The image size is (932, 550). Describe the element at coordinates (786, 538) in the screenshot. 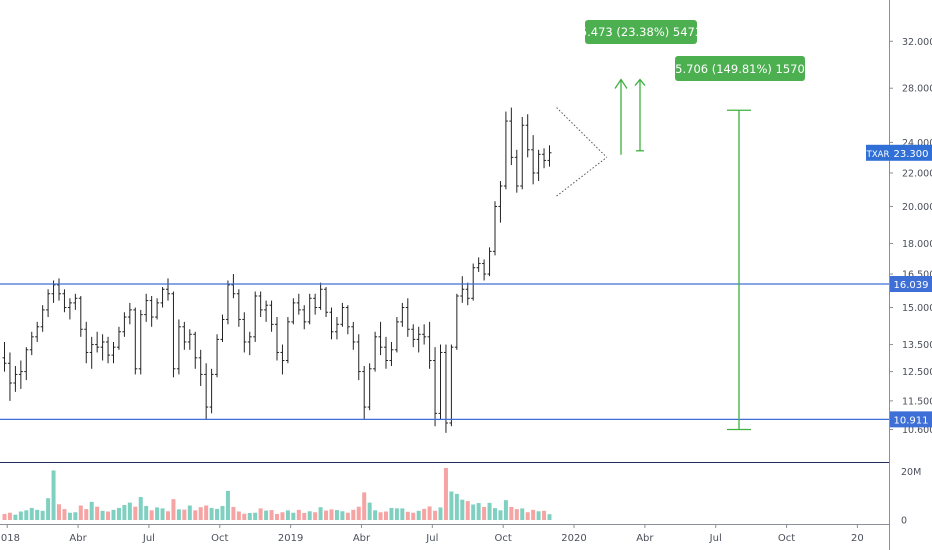

I see `time-axis-label: Oct` at that location.